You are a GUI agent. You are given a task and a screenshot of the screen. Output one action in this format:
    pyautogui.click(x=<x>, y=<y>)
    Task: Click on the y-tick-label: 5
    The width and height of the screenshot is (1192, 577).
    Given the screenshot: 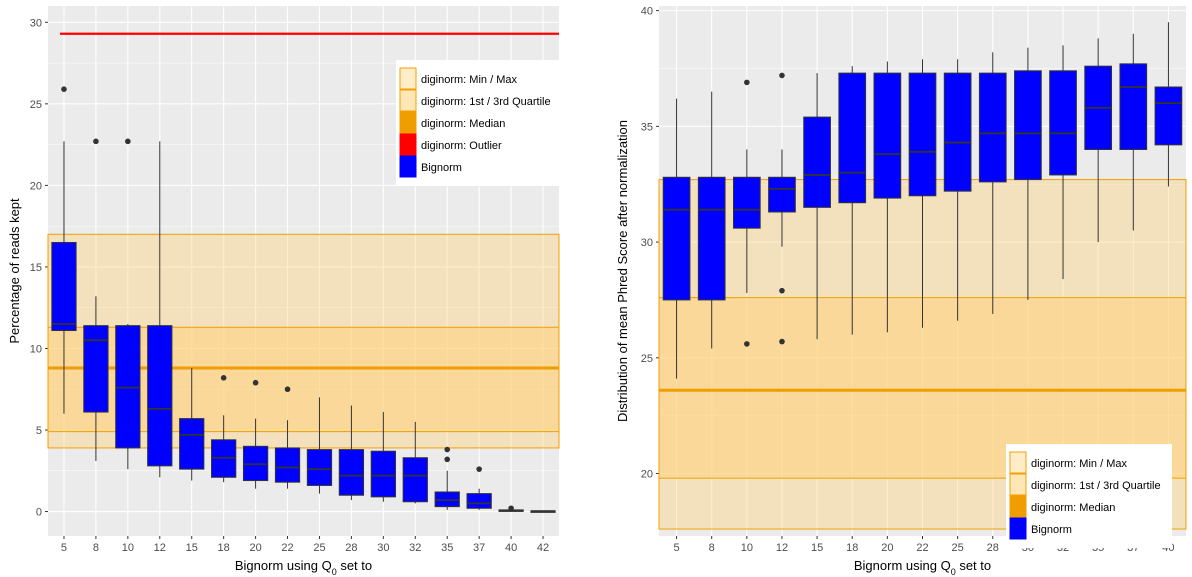 What is the action you would take?
    pyautogui.click(x=39, y=431)
    